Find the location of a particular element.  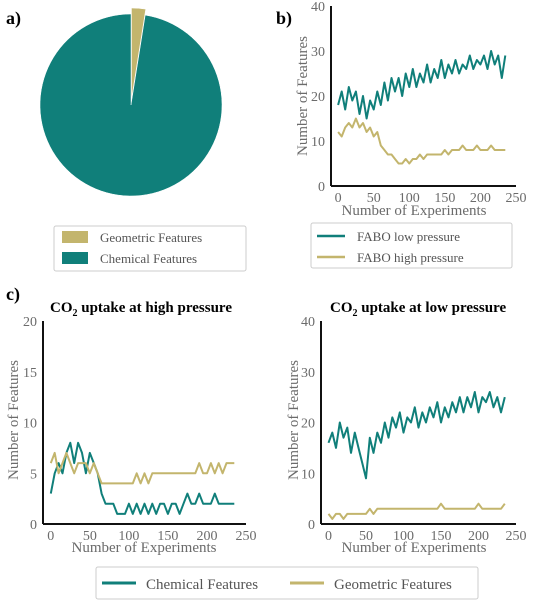

chart-c-left-series-chemical-features is located at coordinates (142, 478).